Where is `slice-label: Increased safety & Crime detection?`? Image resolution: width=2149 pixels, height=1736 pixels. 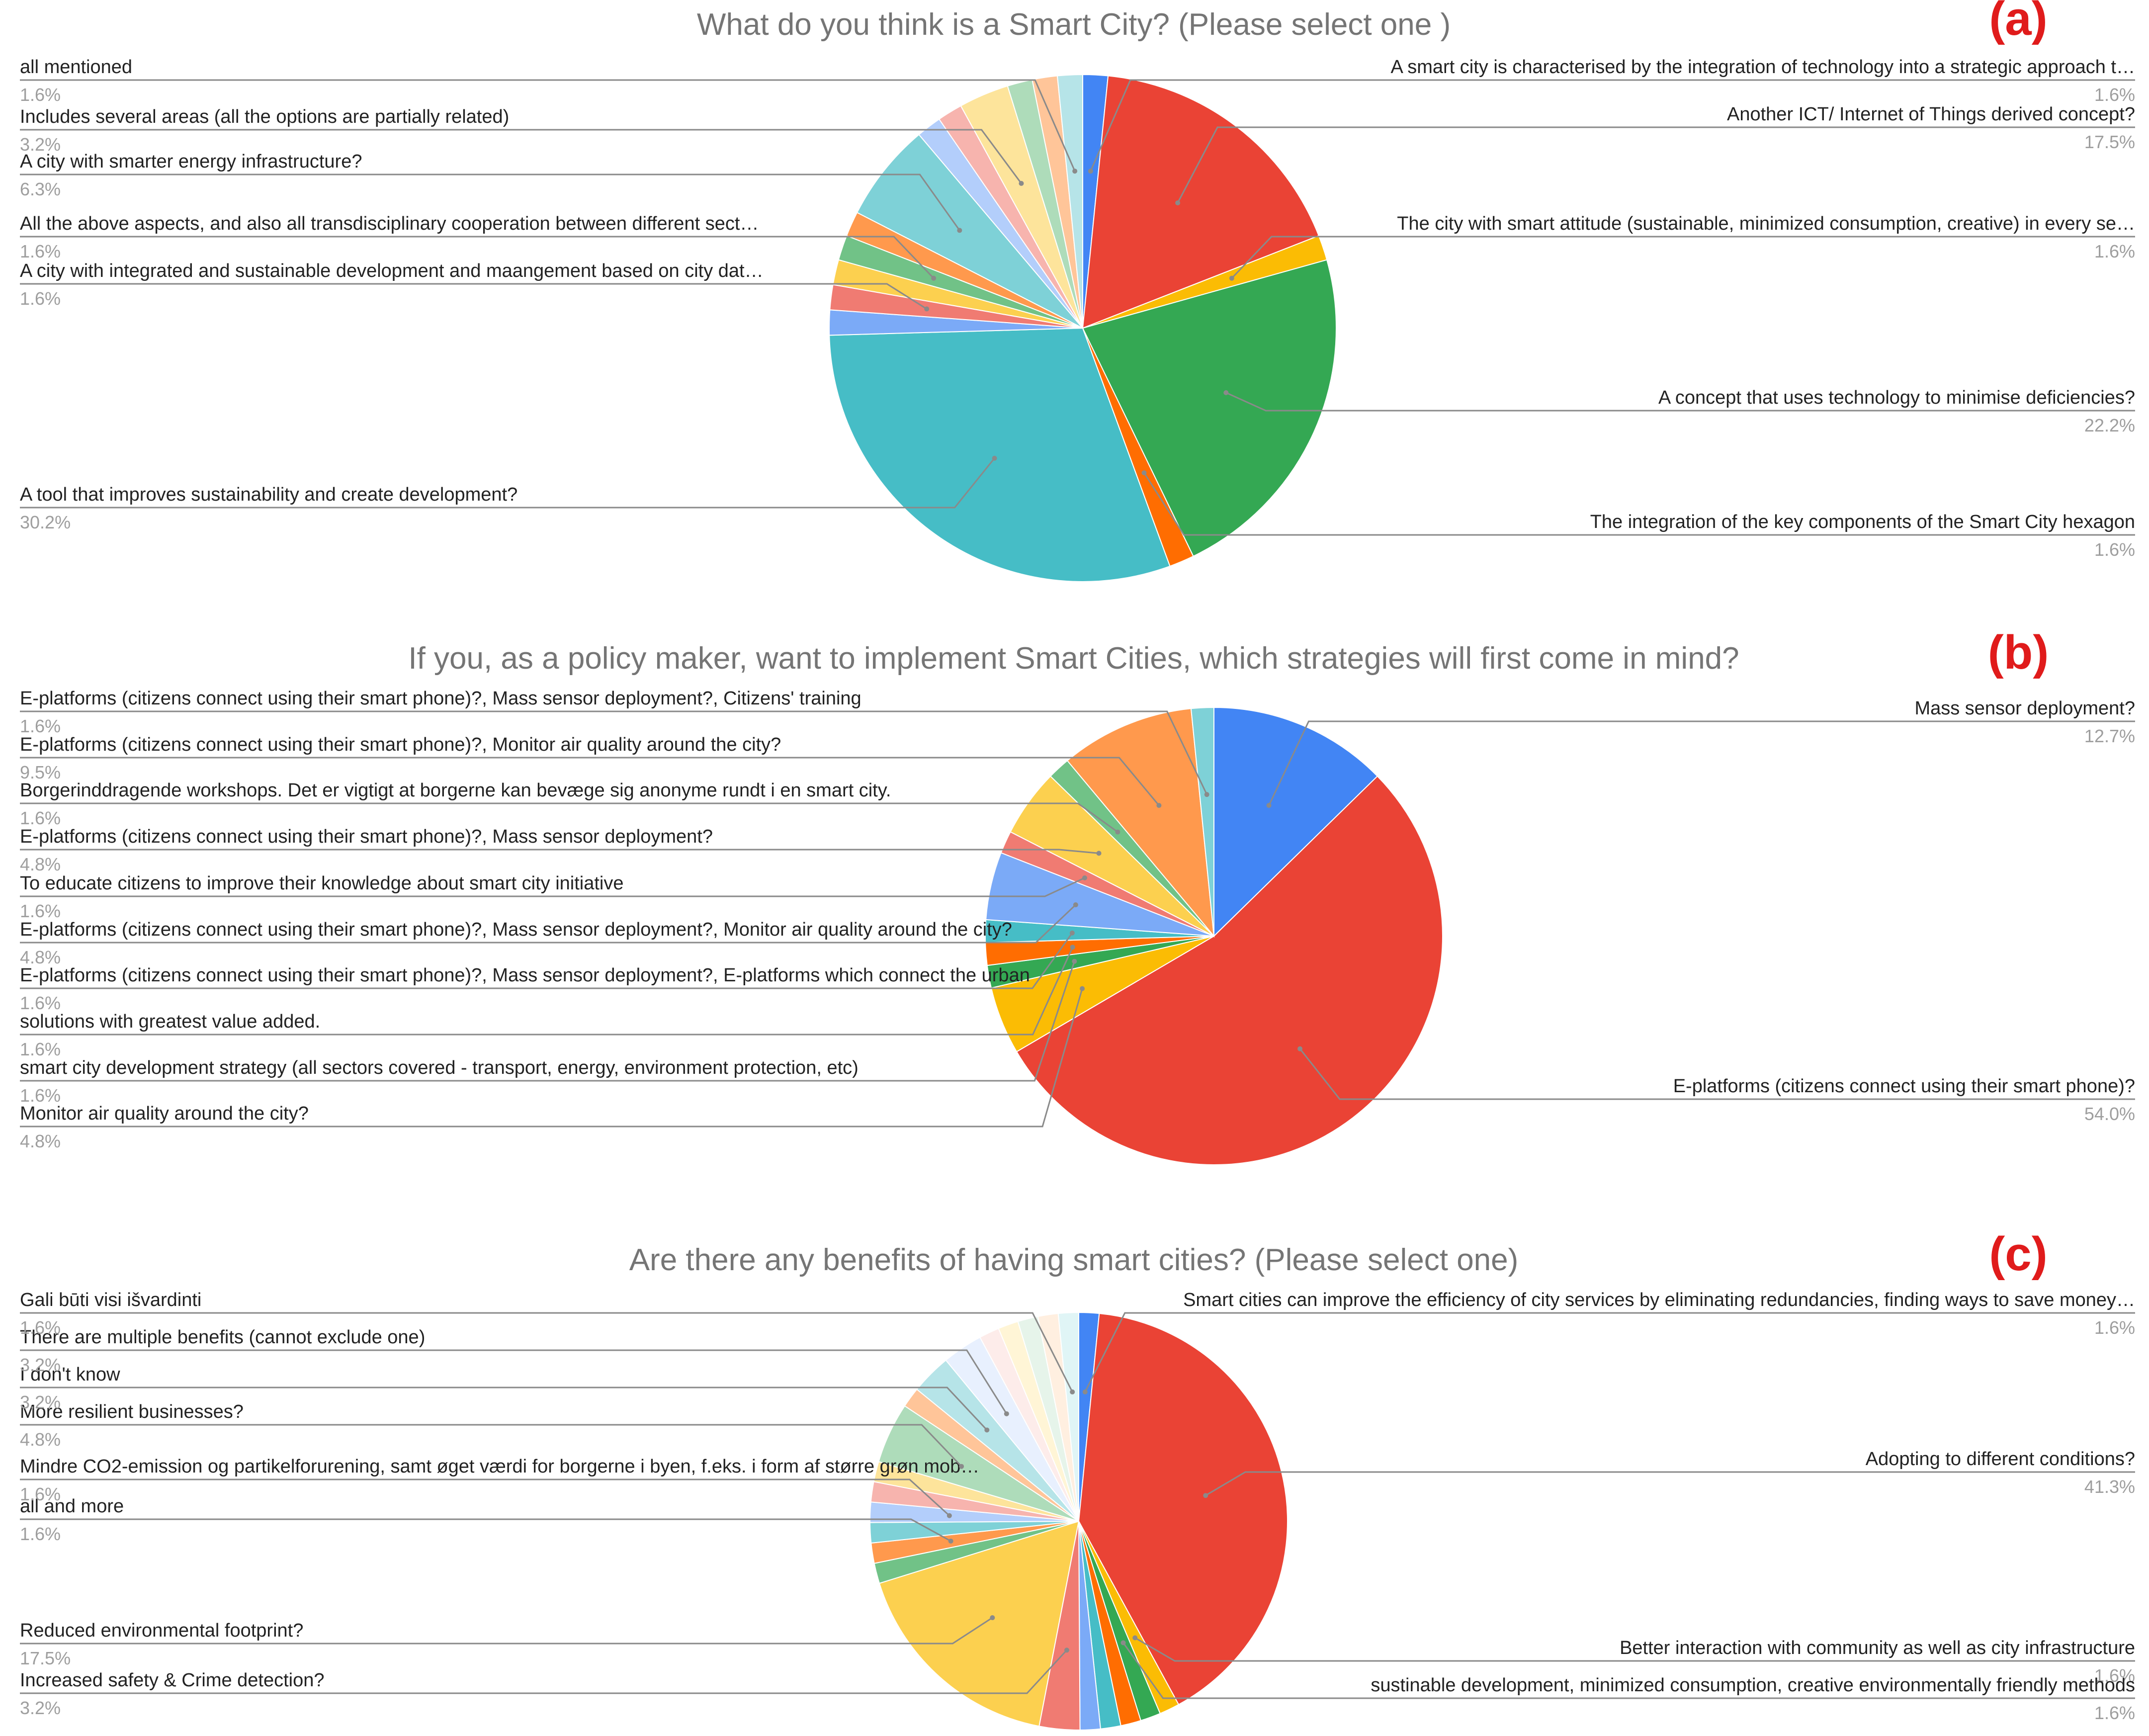 slice-label: Increased safety & Crime detection? is located at coordinates (173, 1681).